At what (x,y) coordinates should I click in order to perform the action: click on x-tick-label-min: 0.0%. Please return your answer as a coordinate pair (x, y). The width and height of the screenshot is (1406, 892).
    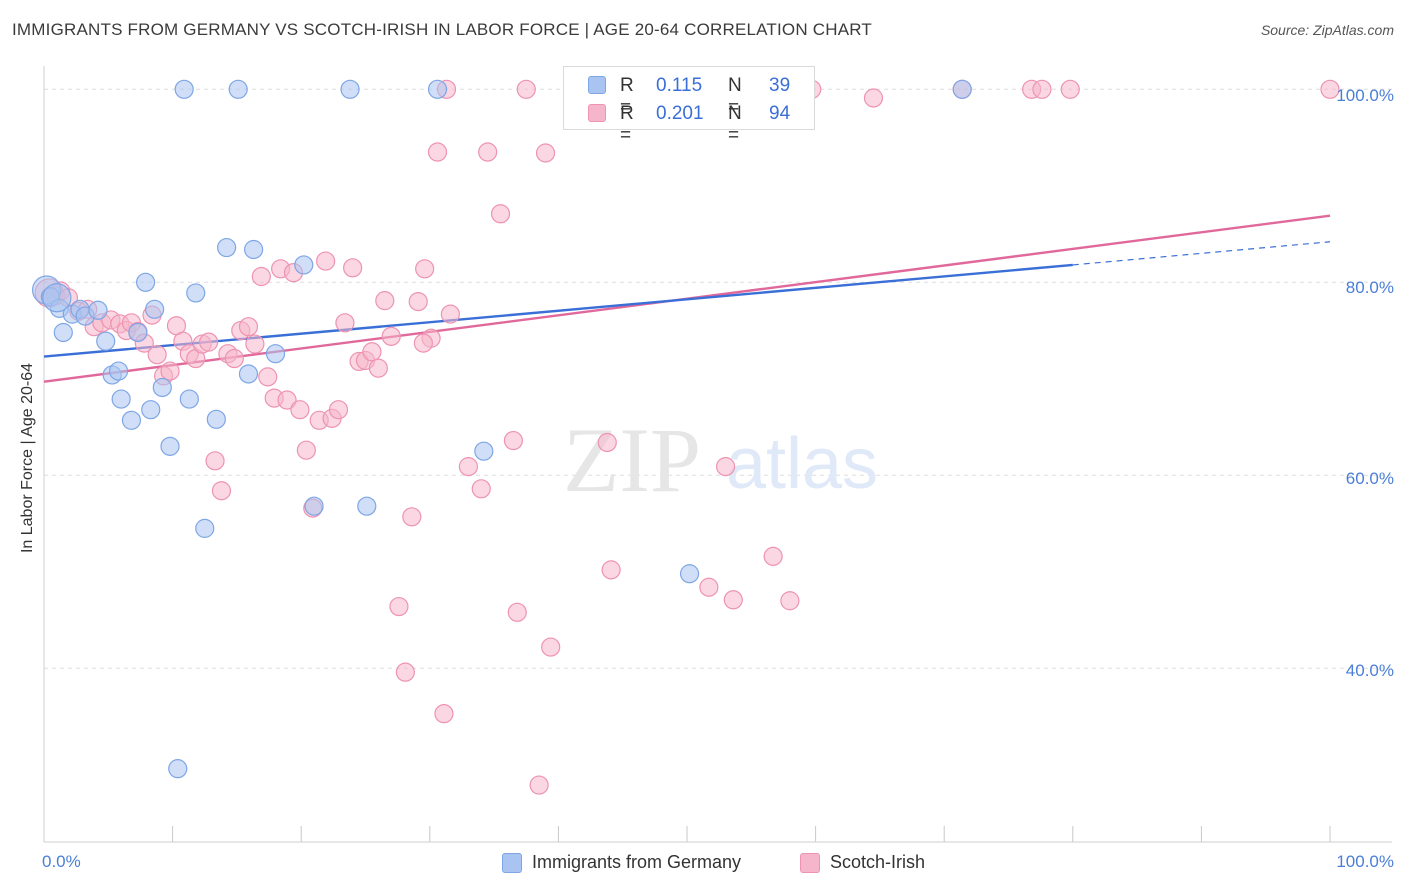
    Looking at the image, I should click on (61, 861).